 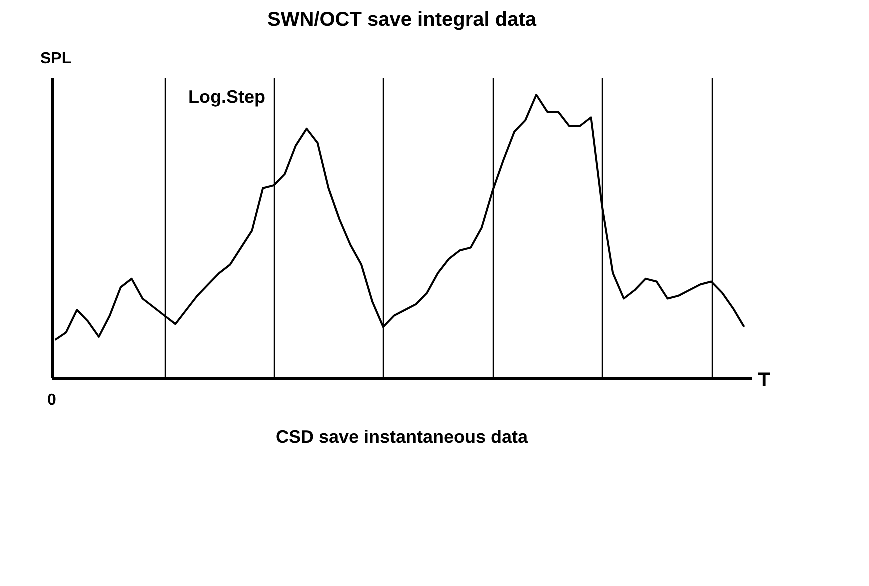 I want to click on text: 0, so click(x=52, y=400).